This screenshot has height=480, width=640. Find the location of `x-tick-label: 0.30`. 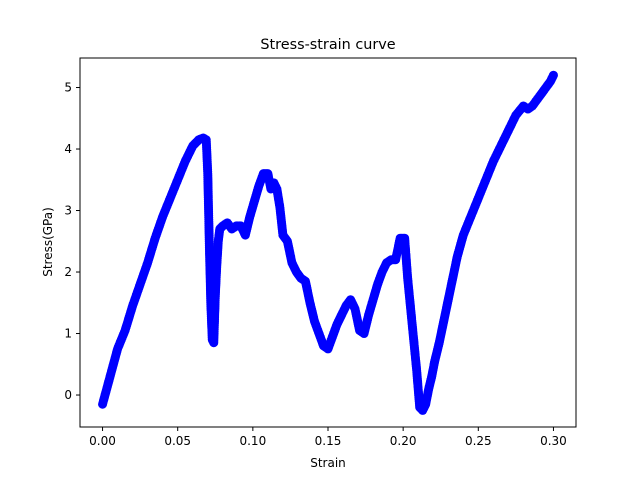

x-tick-label: 0.30 is located at coordinates (553, 441).